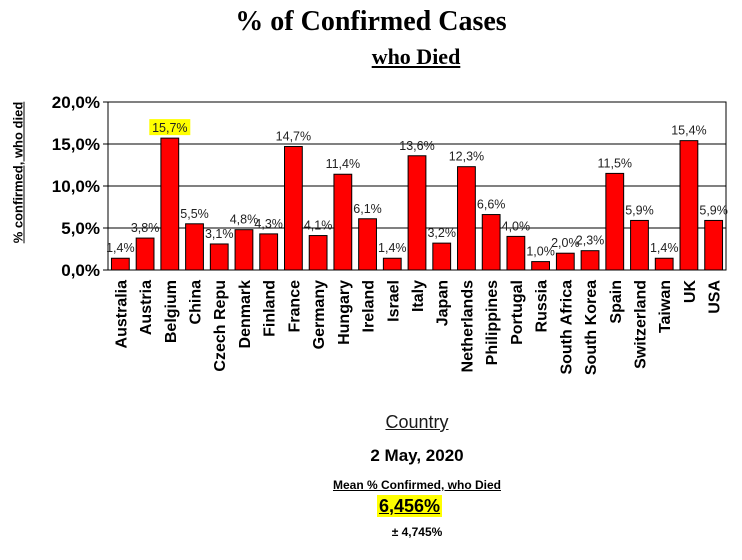  I want to click on value-label: 3,1%, so click(219, 234).